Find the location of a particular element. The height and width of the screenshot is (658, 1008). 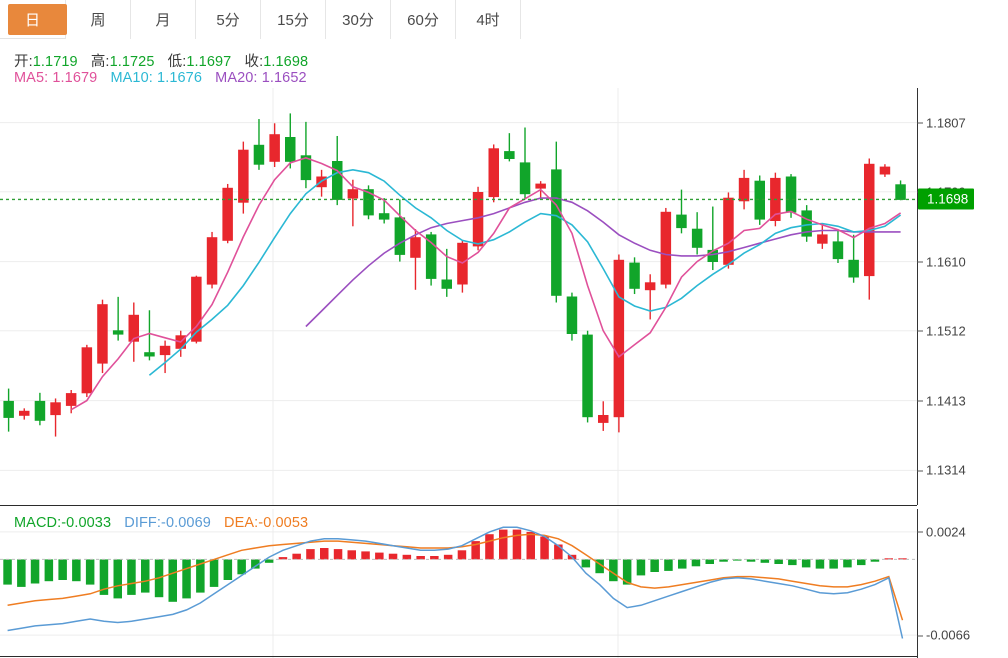

tab-5min: 5分 is located at coordinates (228, 19).